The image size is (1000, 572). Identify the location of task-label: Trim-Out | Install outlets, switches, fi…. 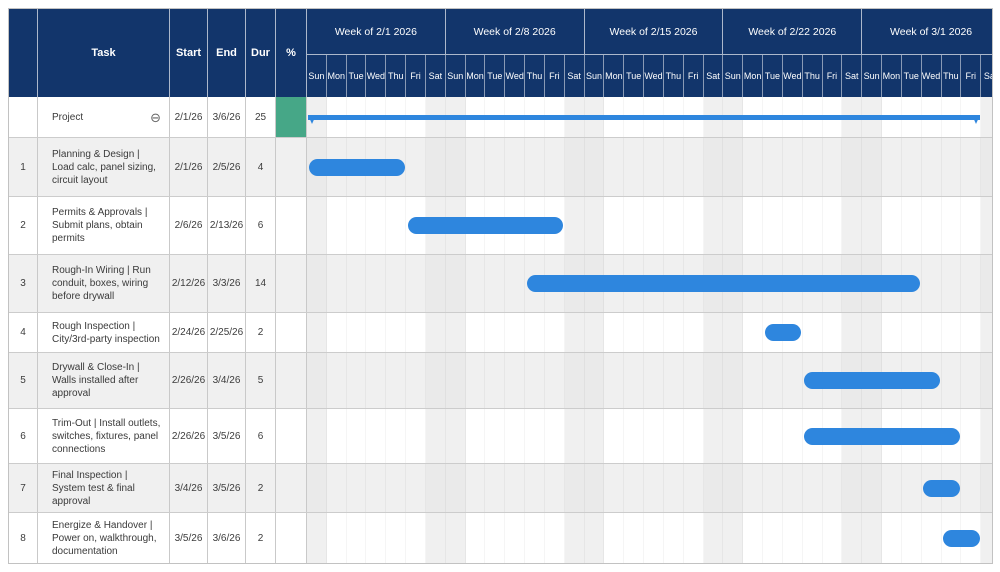
(106, 436).